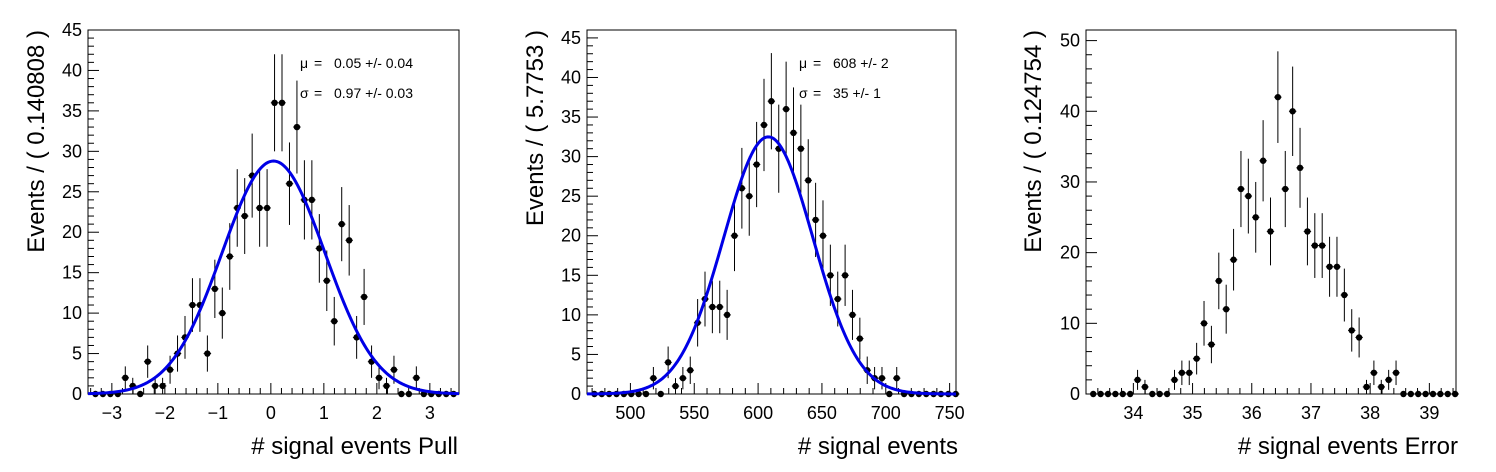  Describe the element at coordinates (1348, 446) in the screenshot. I see `x-axis-title: # signal events Error` at that location.